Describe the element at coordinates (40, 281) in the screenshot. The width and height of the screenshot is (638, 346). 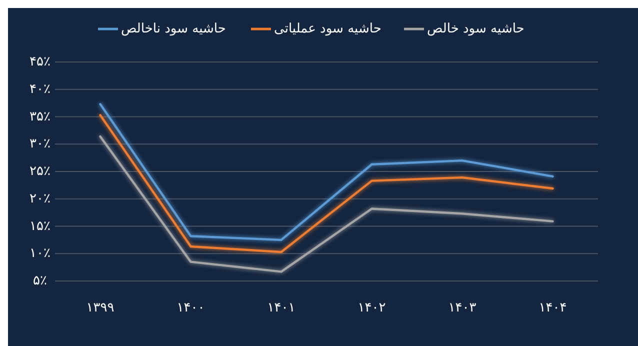
I see `y-tick-label: ۵٪` at that location.